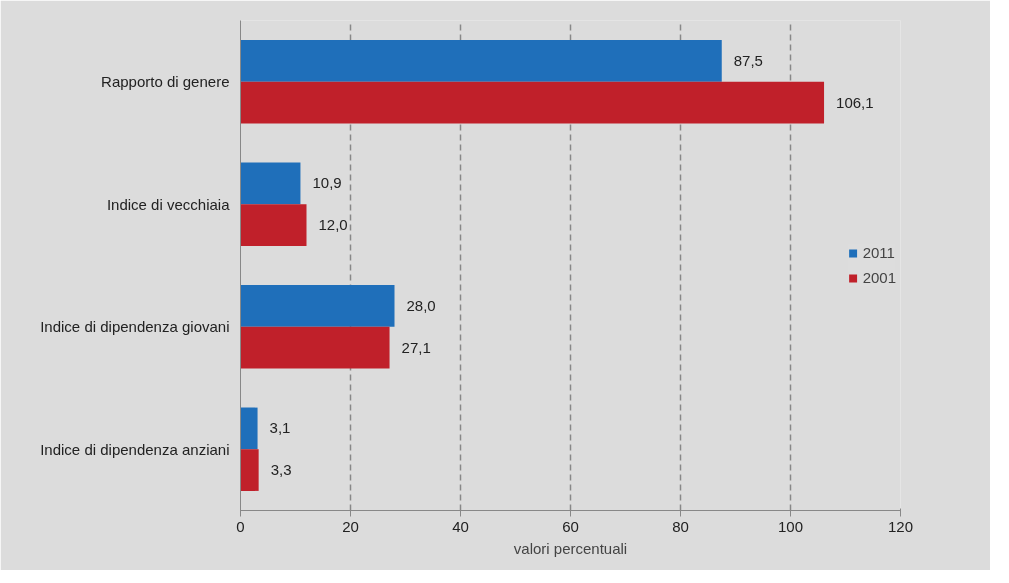  I want to click on y-tick-label: Indice di dipendenza giovani, so click(135, 327).